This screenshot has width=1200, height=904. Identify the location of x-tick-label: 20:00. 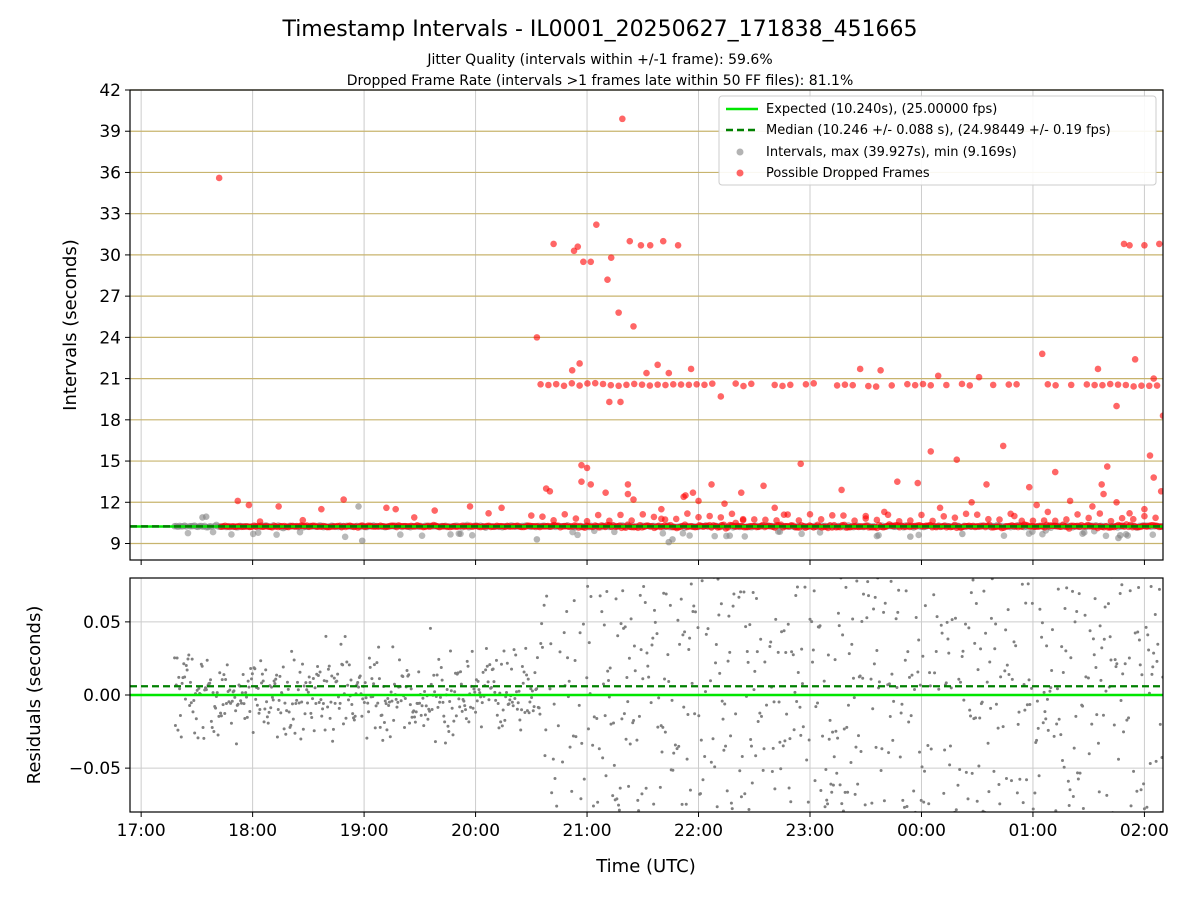
(475, 831).